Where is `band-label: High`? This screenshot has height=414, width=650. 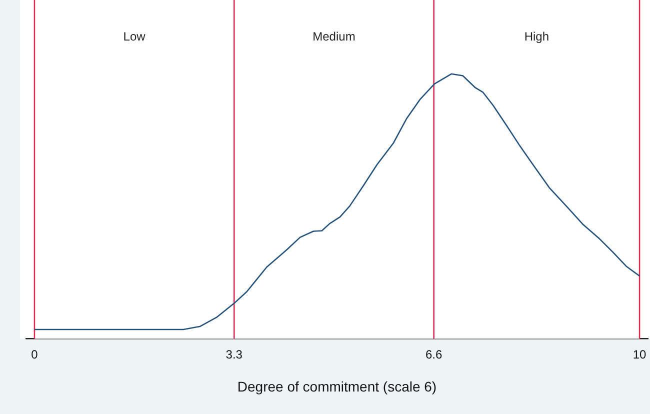
band-label: High is located at coordinates (537, 36).